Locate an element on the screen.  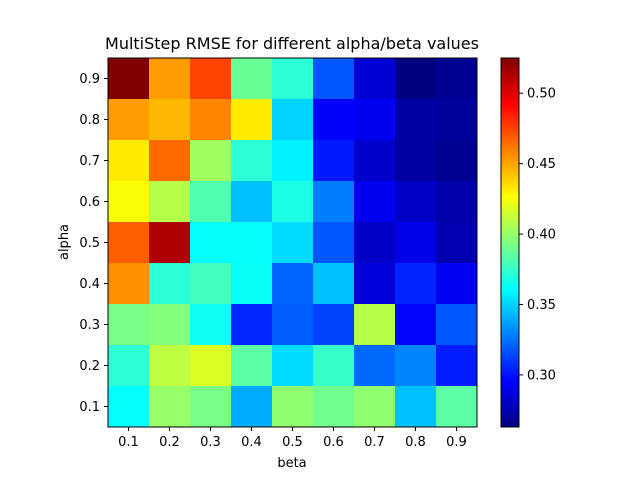
y-tick-label: 0.4 is located at coordinates (89, 284).